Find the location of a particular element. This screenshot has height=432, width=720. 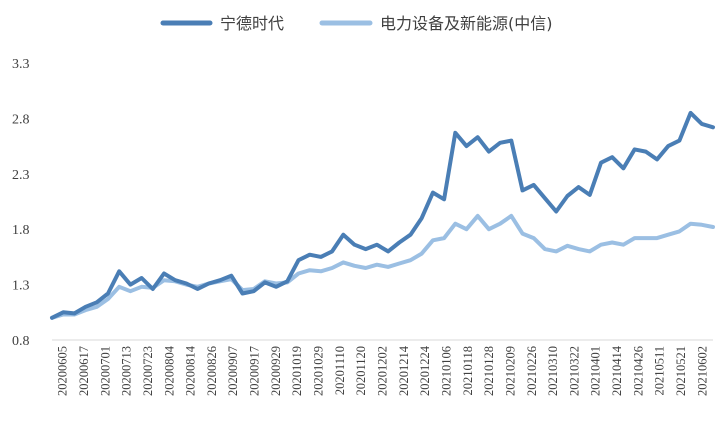

x-tick-label: 20210209 is located at coordinates (510, 371).